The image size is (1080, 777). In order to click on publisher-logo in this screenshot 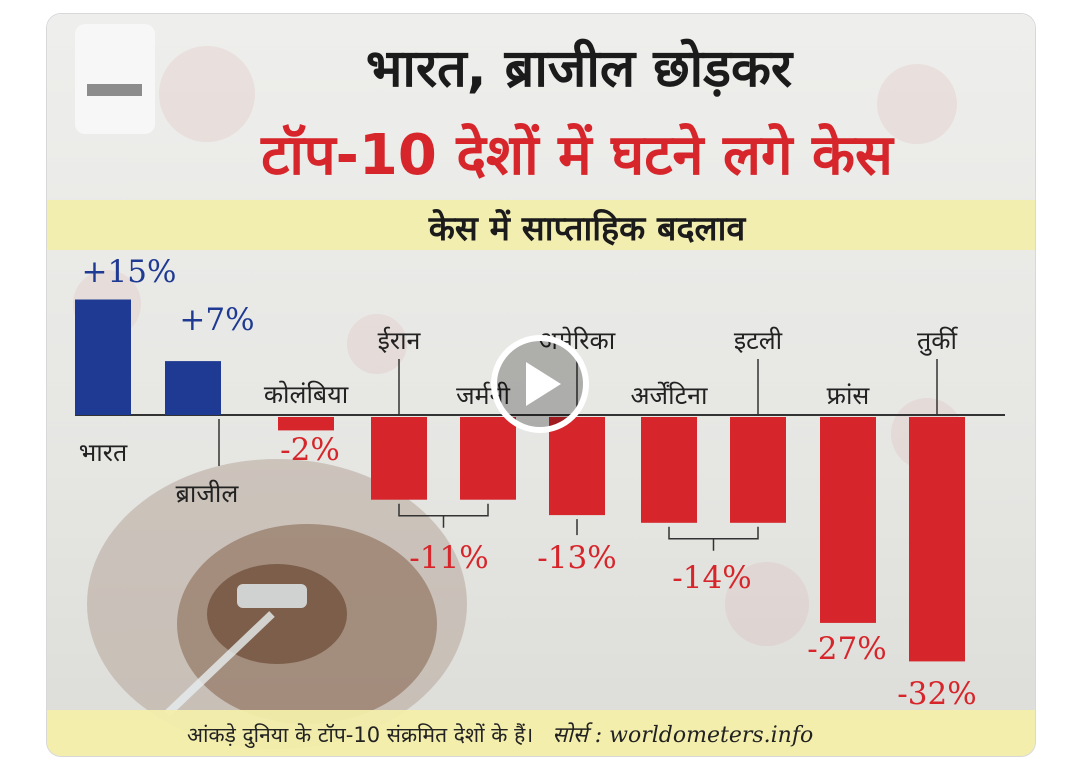, I will do `click(115, 79)`.